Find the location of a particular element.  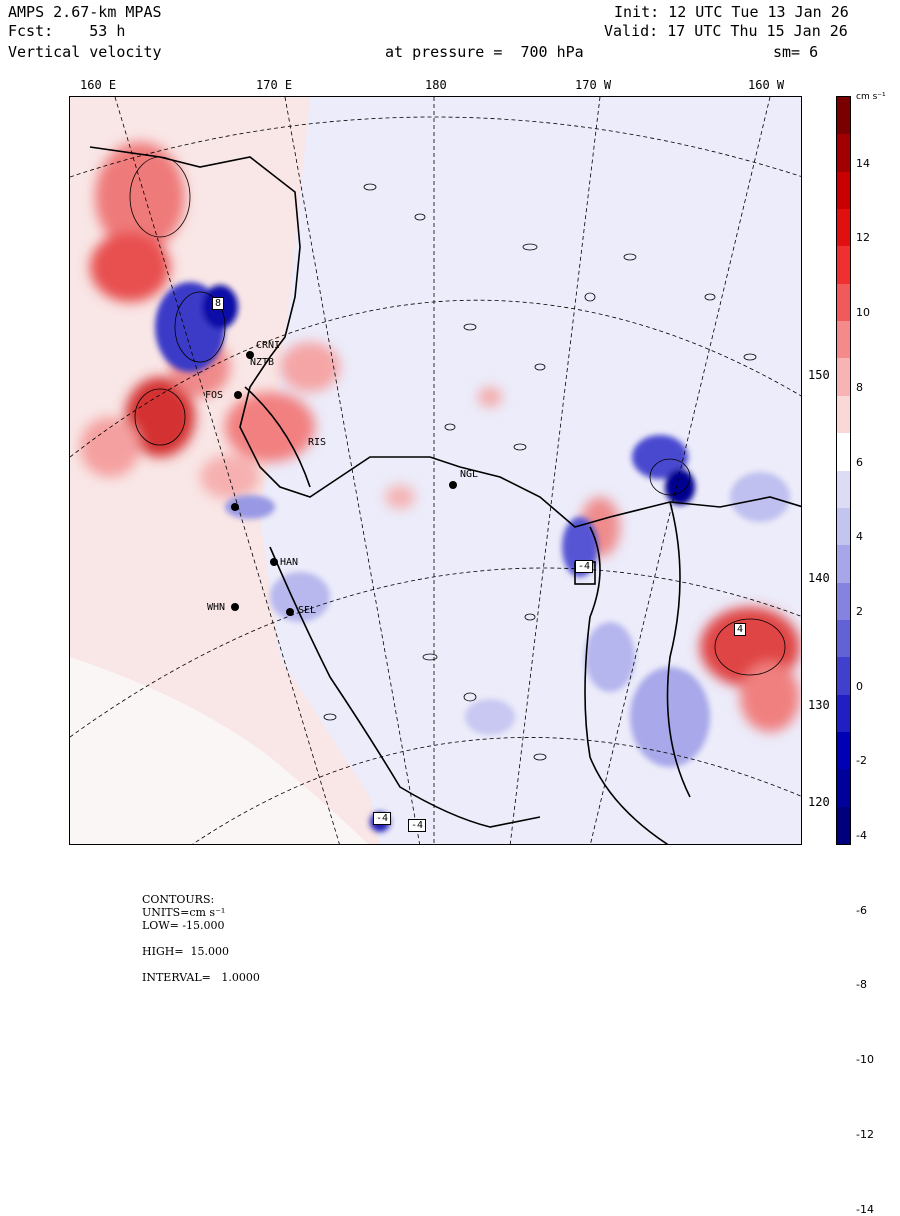

colorbar-tick-label: -2 is located at coordinates (861, 761).